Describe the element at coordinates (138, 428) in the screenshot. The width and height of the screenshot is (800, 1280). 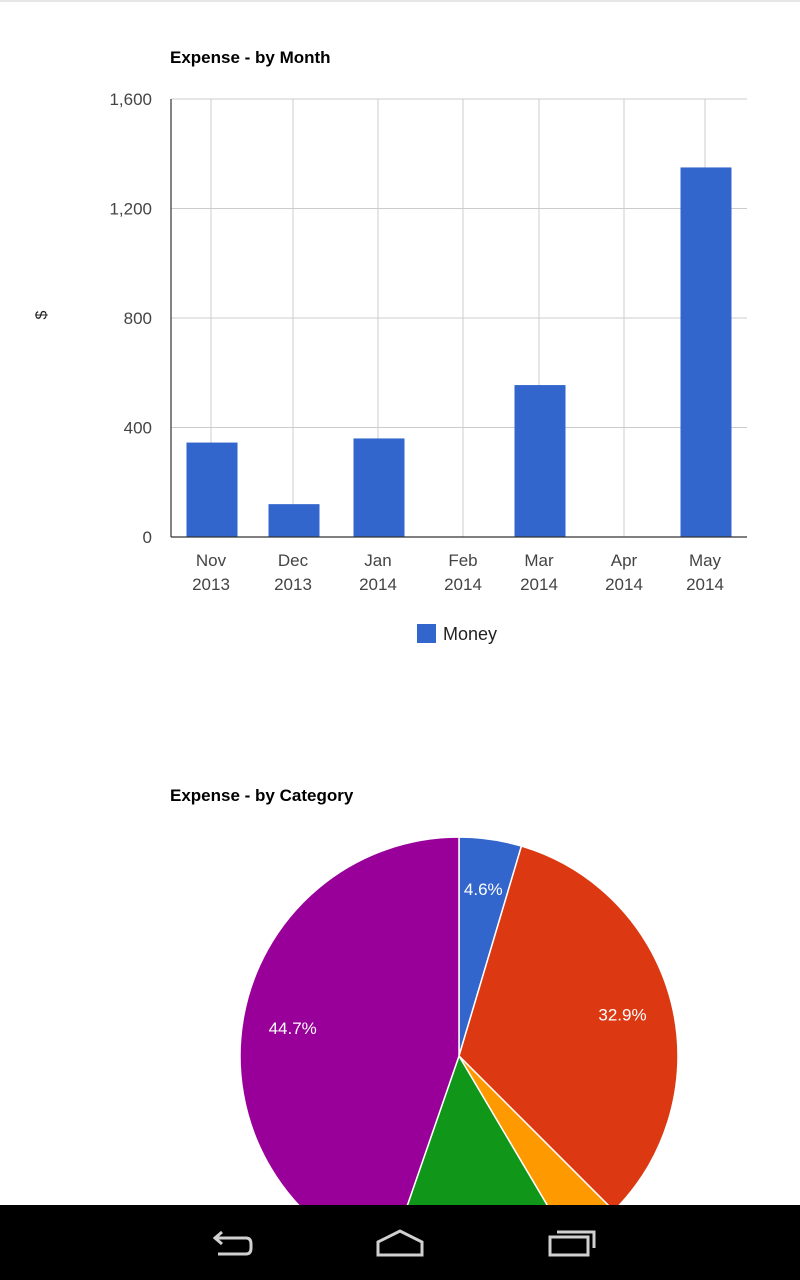
I see `y-tick-label: 400` at that location.